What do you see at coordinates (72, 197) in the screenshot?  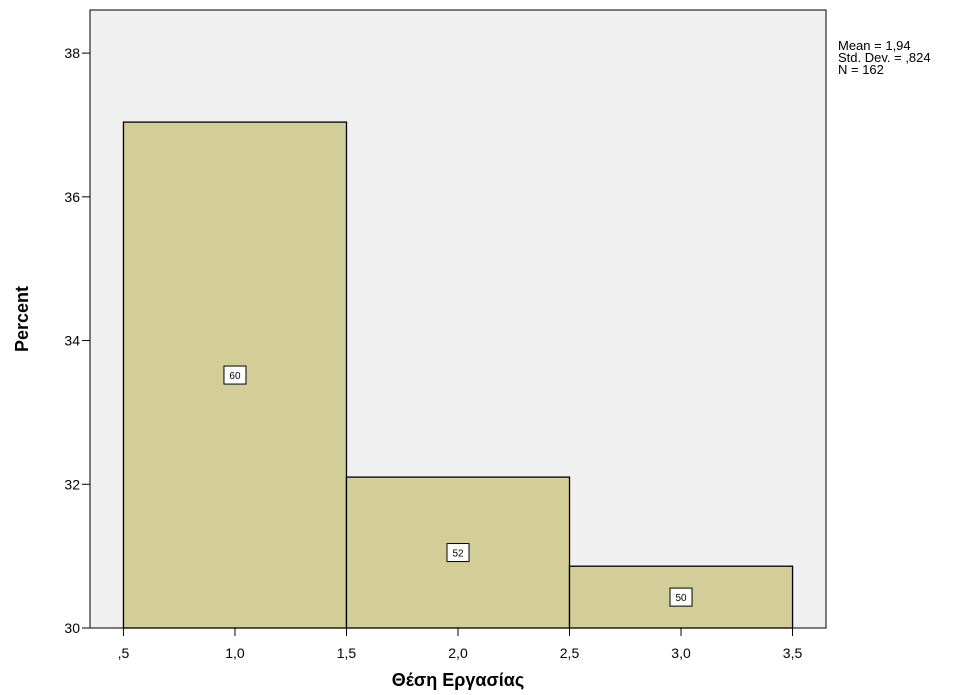 I see `y-tick-label: 36` at bounding box center [72, 197].